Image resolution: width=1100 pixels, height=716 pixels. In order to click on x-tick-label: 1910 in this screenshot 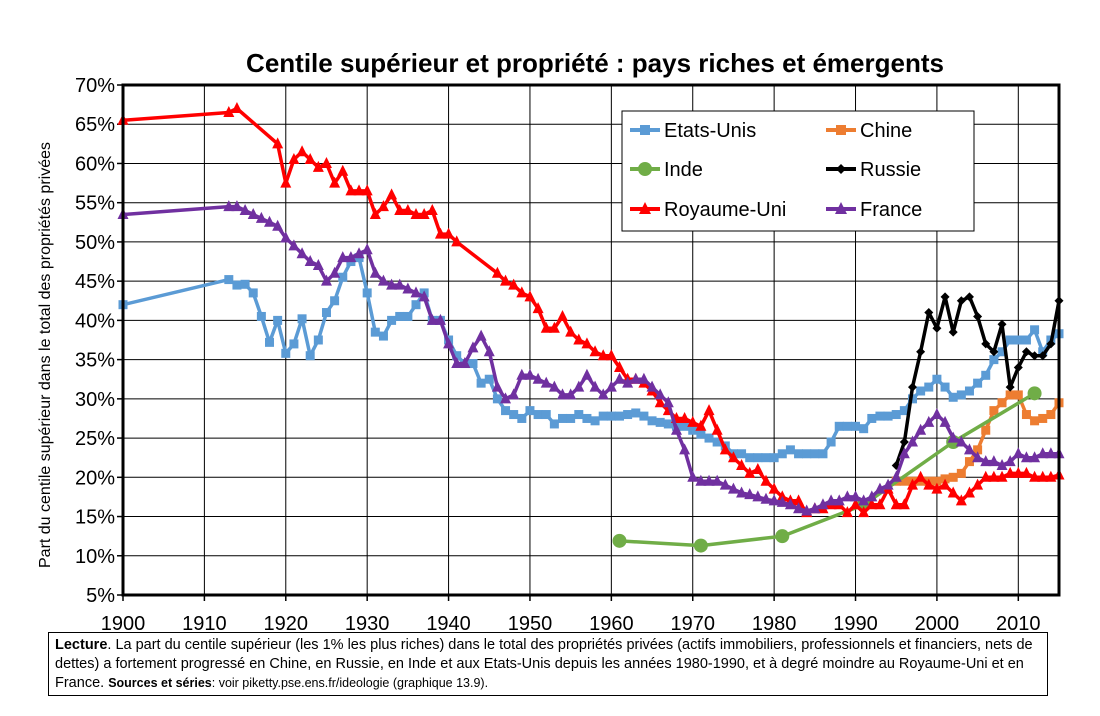, I will do `click(204, 622)`.